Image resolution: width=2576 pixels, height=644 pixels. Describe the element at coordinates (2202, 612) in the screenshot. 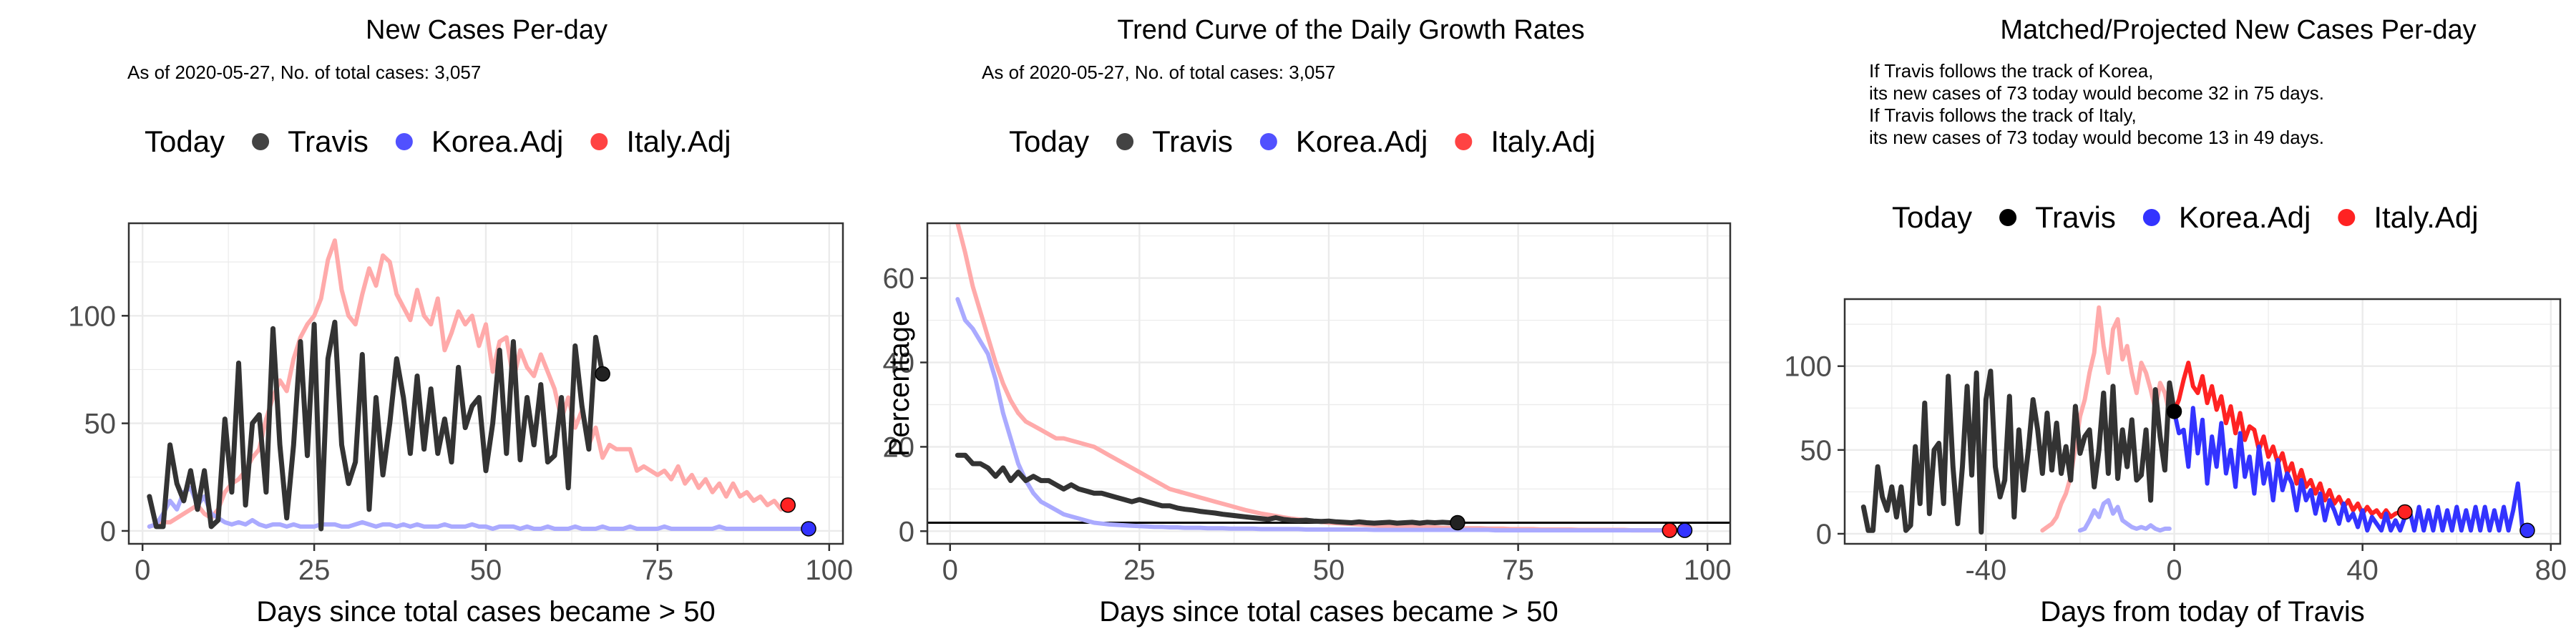

I see `x-axis-title: Days from today of Travis` at that location.